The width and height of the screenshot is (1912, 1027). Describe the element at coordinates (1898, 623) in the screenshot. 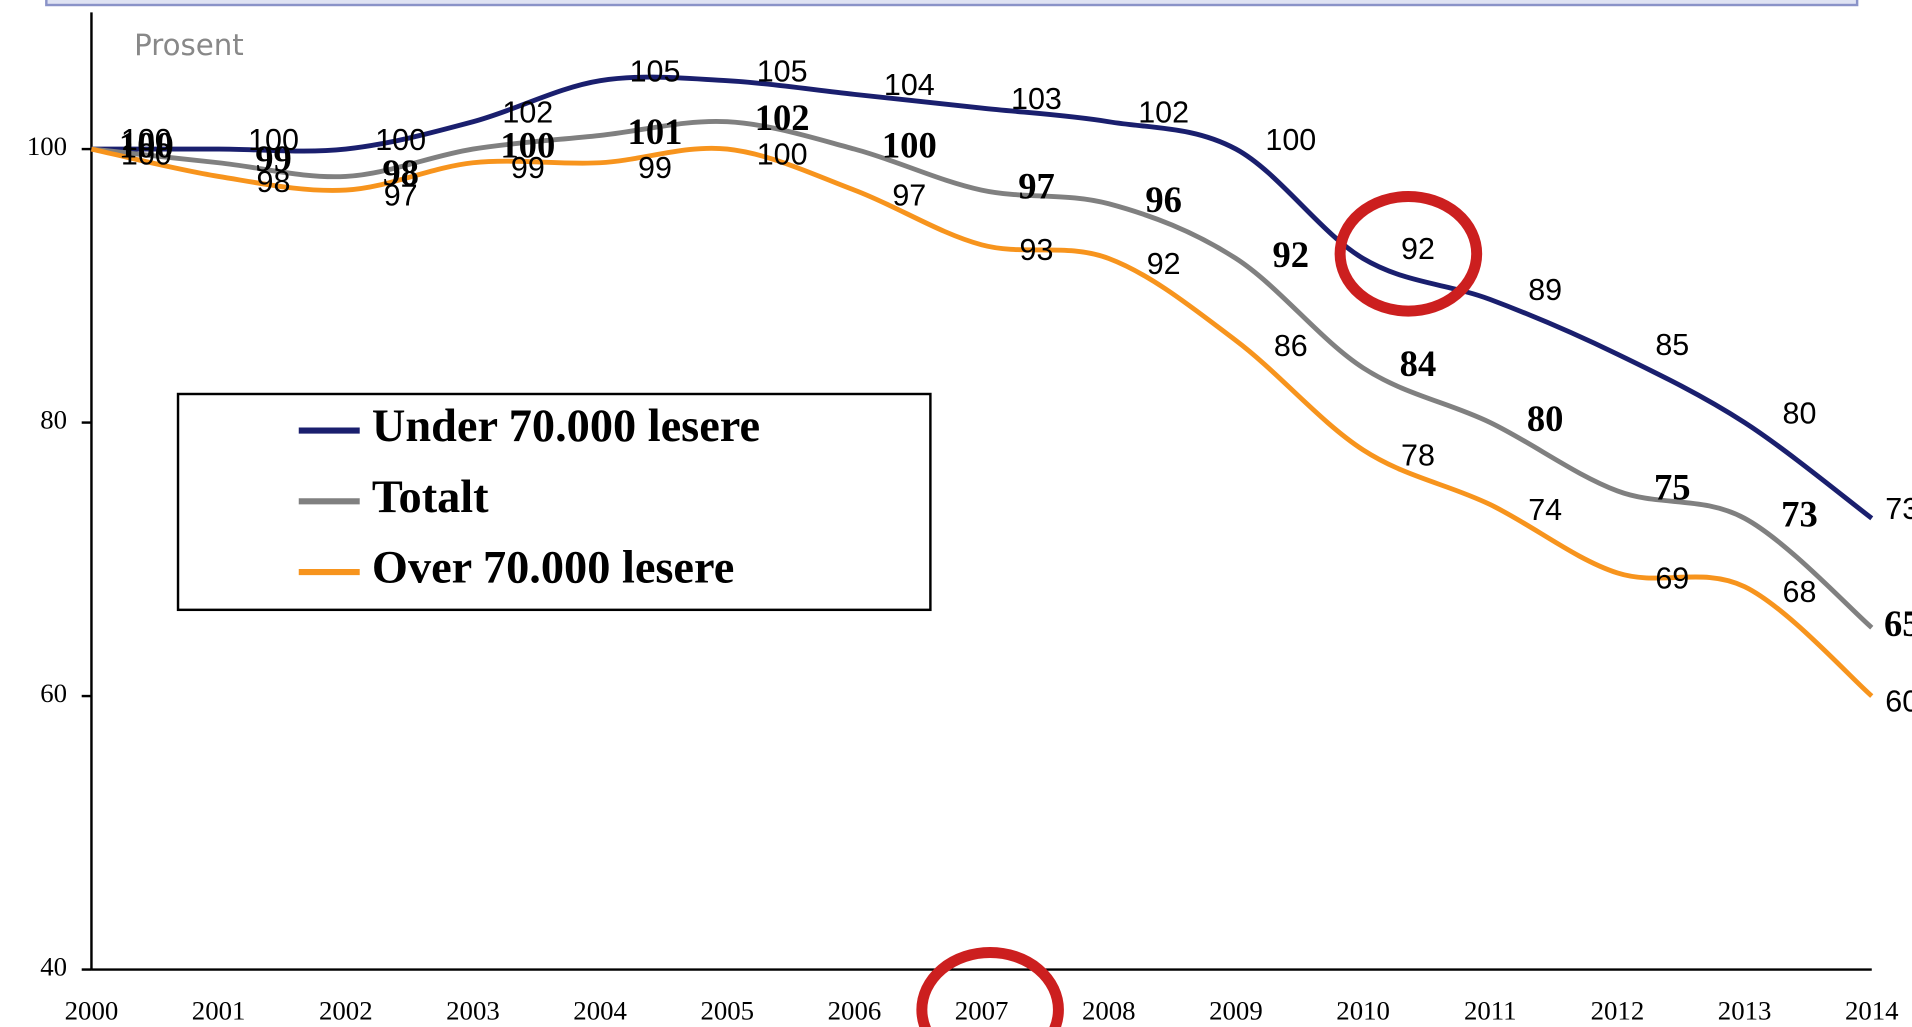

I see `data-label: 65` at that location.